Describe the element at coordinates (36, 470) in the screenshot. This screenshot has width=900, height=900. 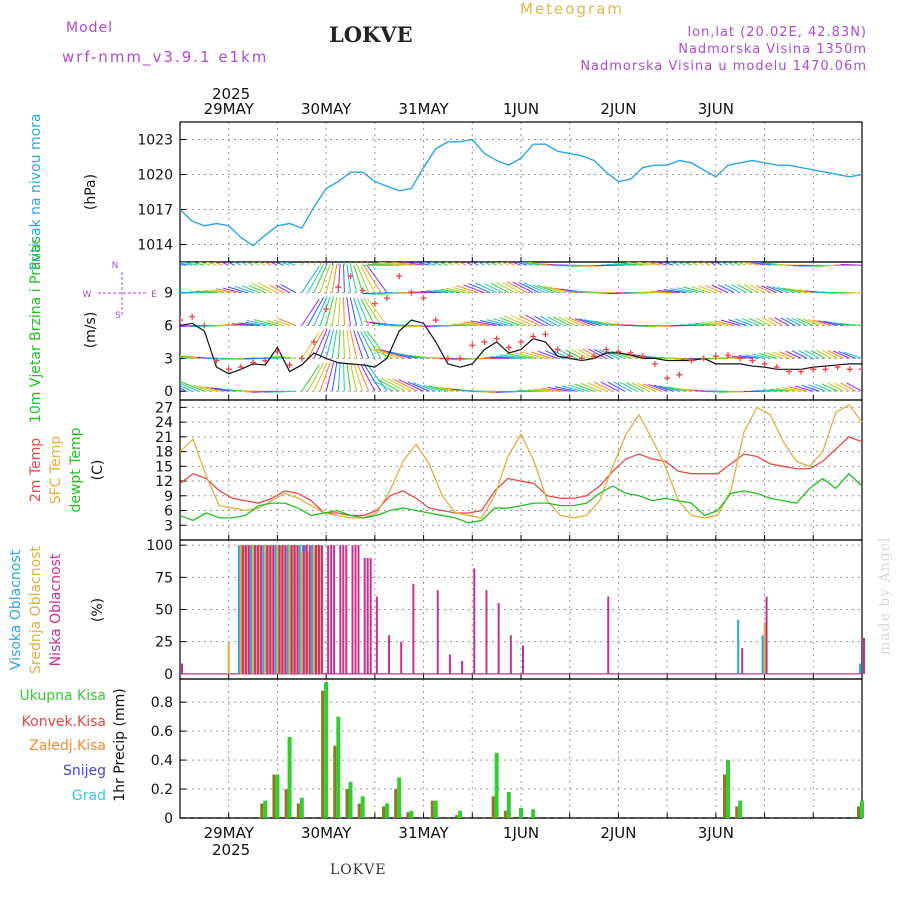
I see `temp2m-axis-title: 2m Temp` at that location.